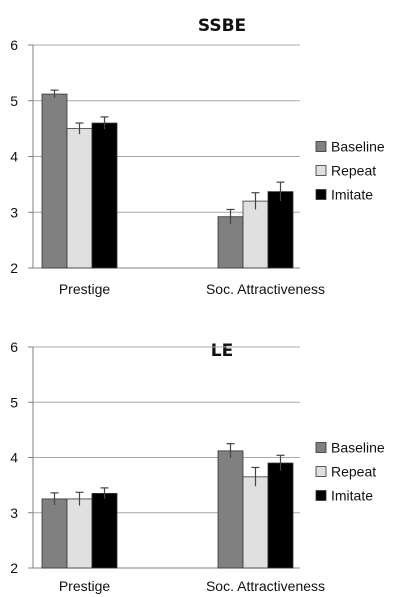 This screenshot has height=597, width=409. I want to click on chart-title: LE, so click(222, 351).